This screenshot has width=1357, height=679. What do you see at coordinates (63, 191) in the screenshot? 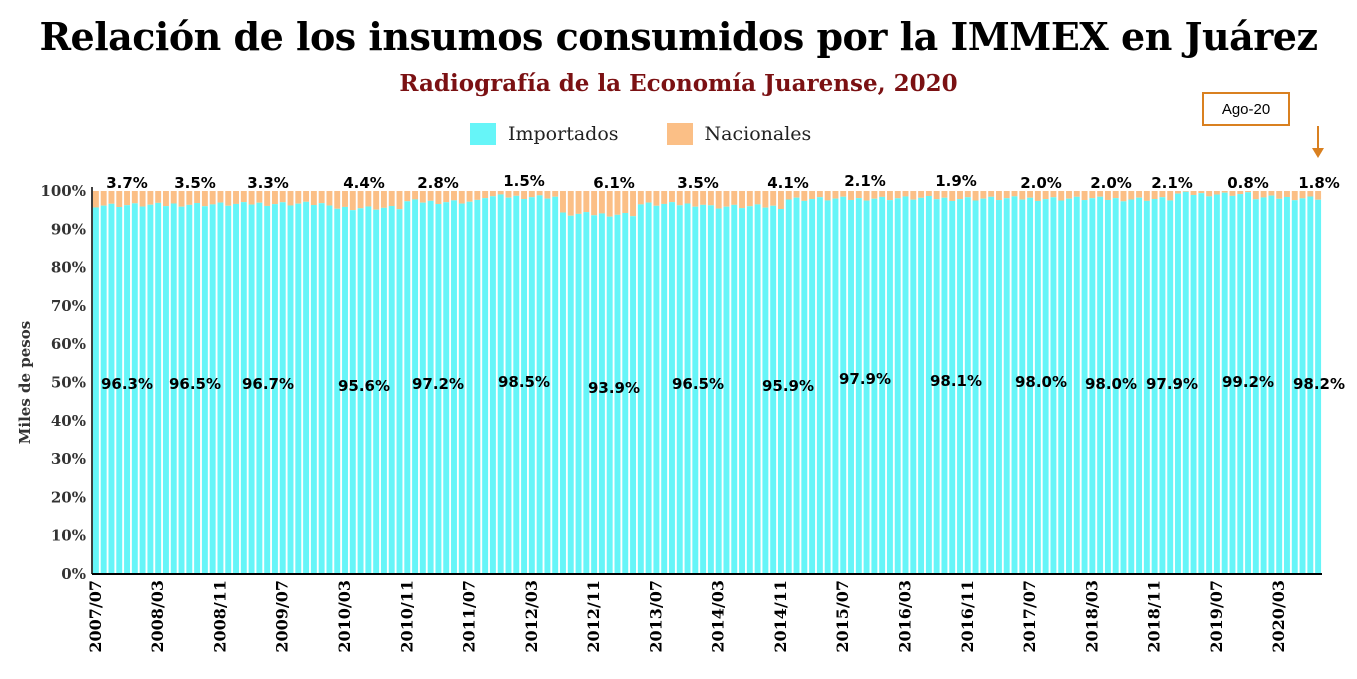
I see `y-tick-label: 100%` at bounding box center [63, 191].